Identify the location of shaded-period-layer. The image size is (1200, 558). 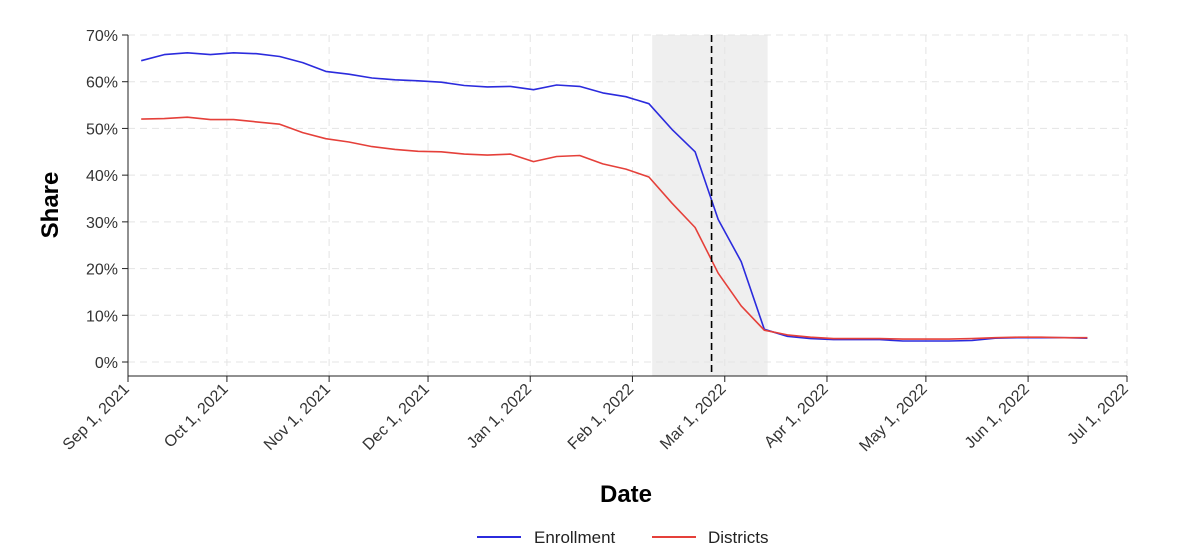
(710, 205).